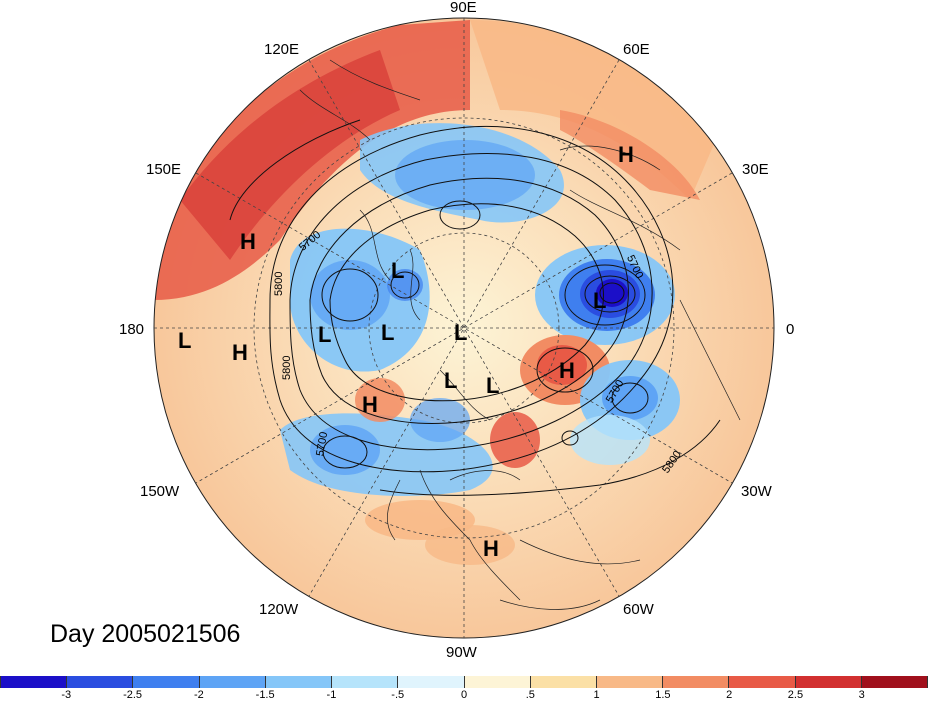  I want to click on colorbar, so click(464, 682).